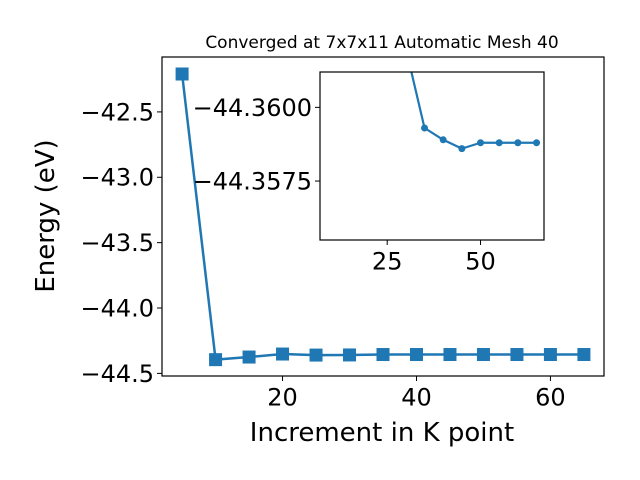  What do you see at coordinates (387, 262) in the screenshot?
I see `inset-x-tick-label: 25` at bounding box center [387, 262].